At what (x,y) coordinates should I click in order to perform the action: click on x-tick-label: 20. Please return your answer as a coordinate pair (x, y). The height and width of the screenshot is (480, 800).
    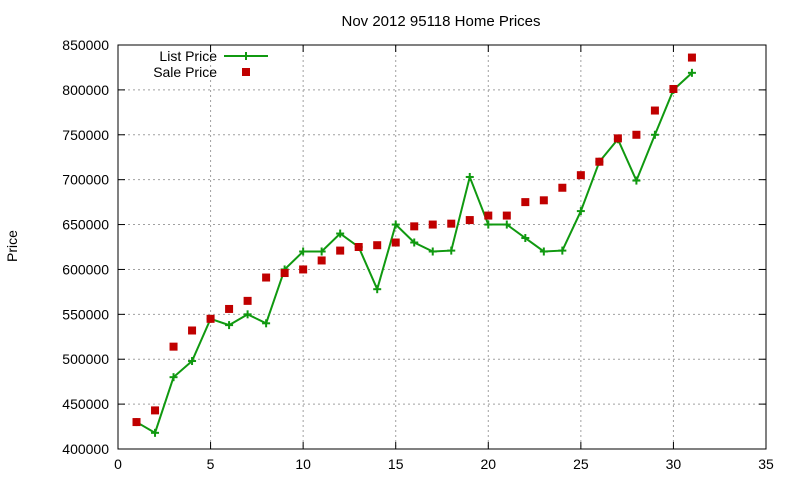
    Looking at the image, I should click on (488, 464).